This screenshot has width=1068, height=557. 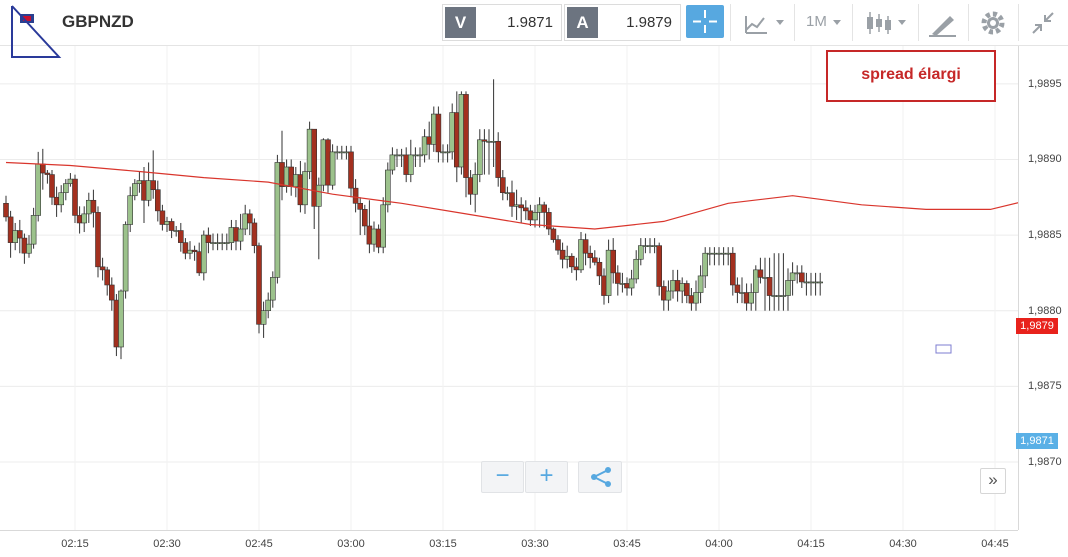 What do you see at coordinates (649, 22) in the screenshot?
I see `buy-price: 1.9879` at bounding box center [649, 22].